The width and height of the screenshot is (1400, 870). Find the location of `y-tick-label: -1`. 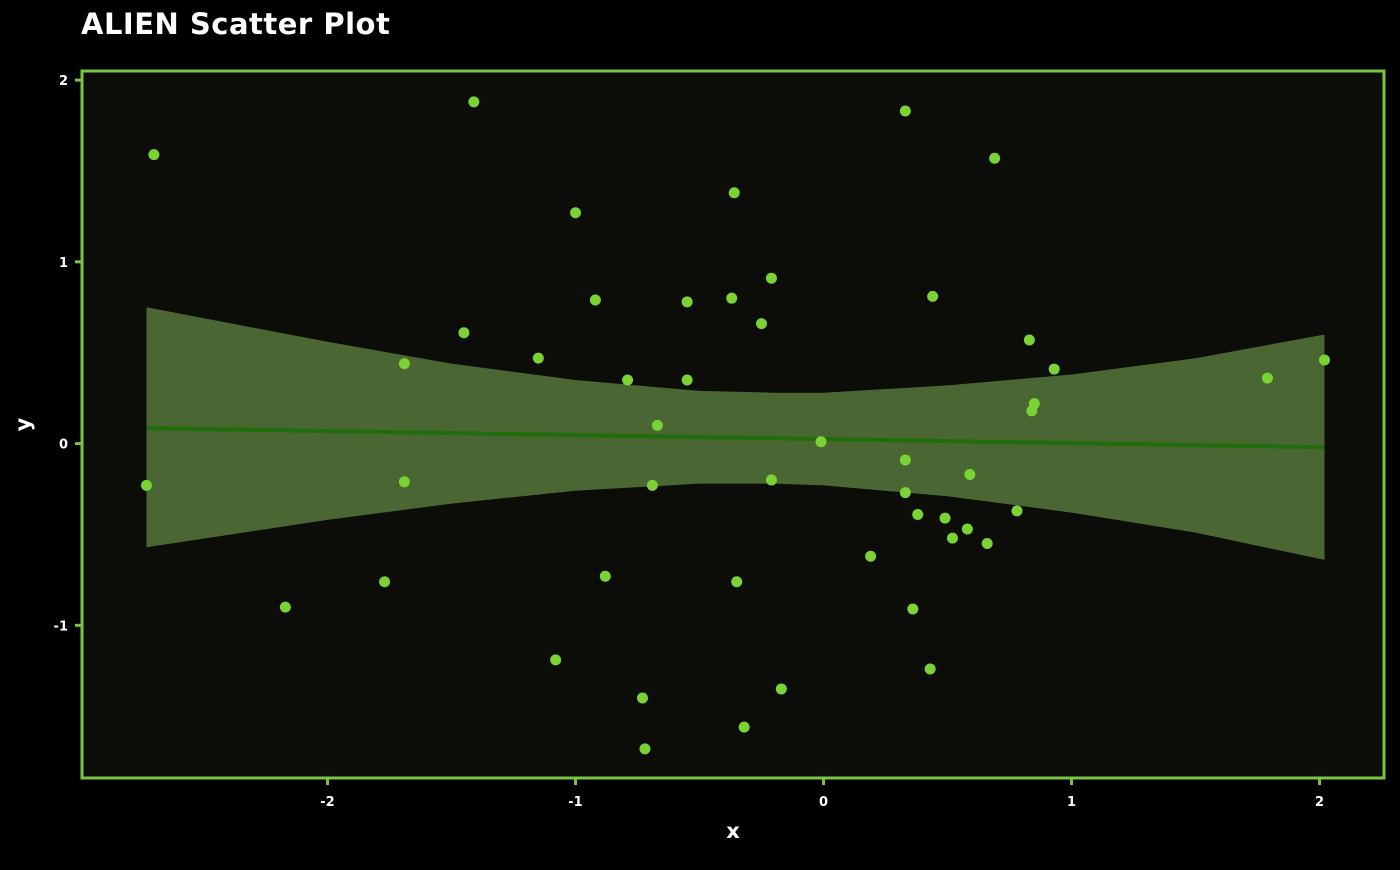

y-tick-label: -1 is located at coordinates (61, 626).